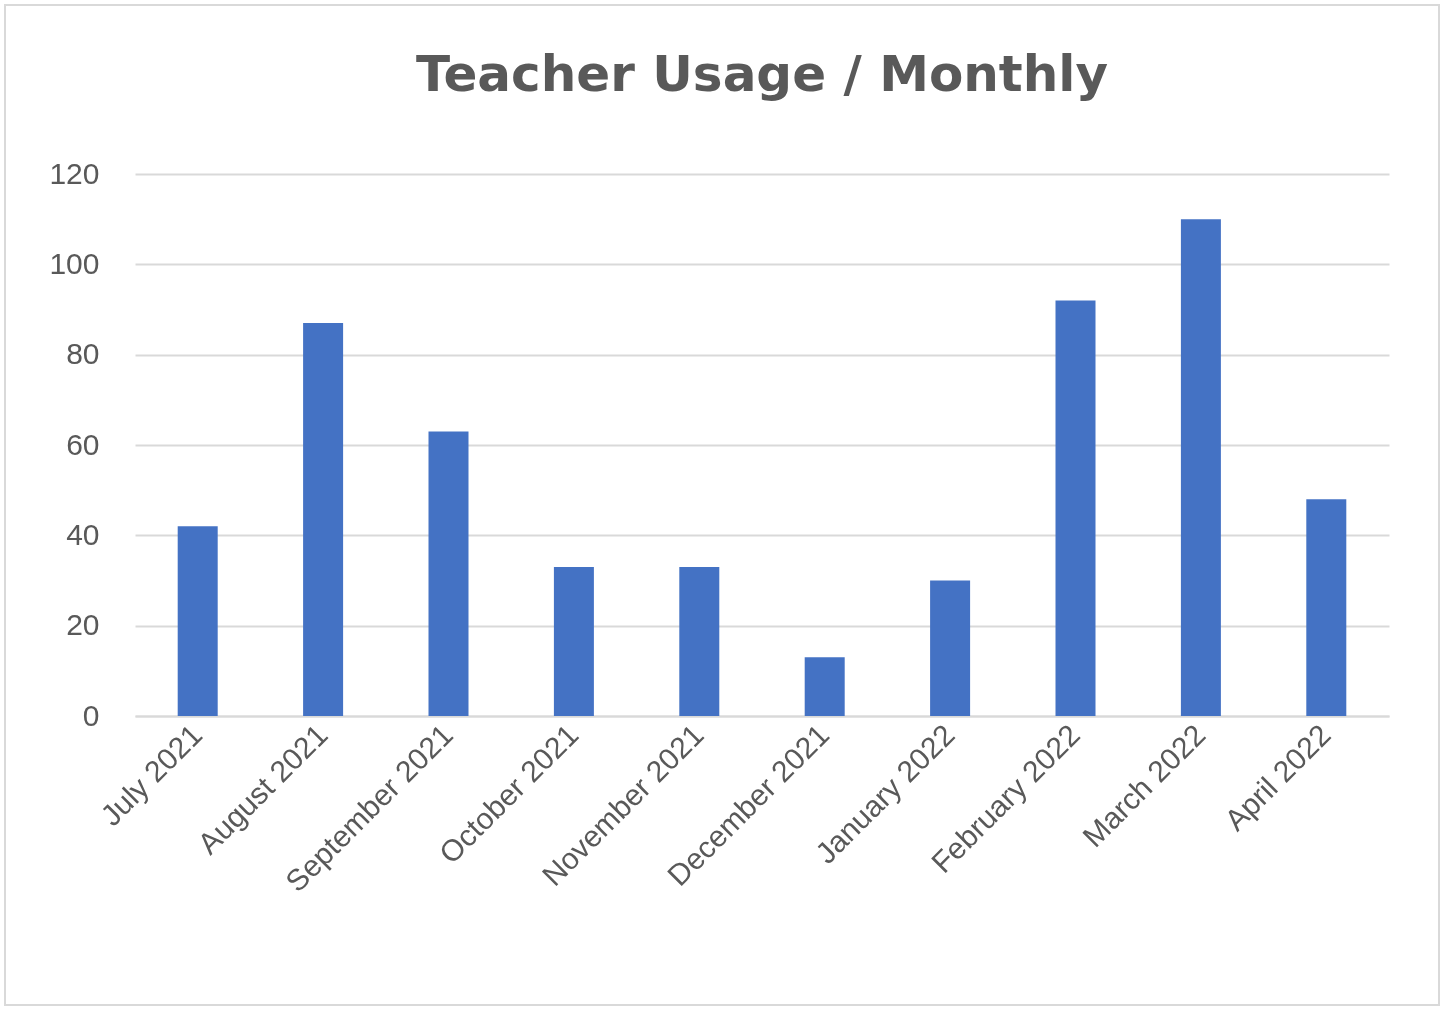  I want to click on y-tick-label: 0, so click(91, 715).